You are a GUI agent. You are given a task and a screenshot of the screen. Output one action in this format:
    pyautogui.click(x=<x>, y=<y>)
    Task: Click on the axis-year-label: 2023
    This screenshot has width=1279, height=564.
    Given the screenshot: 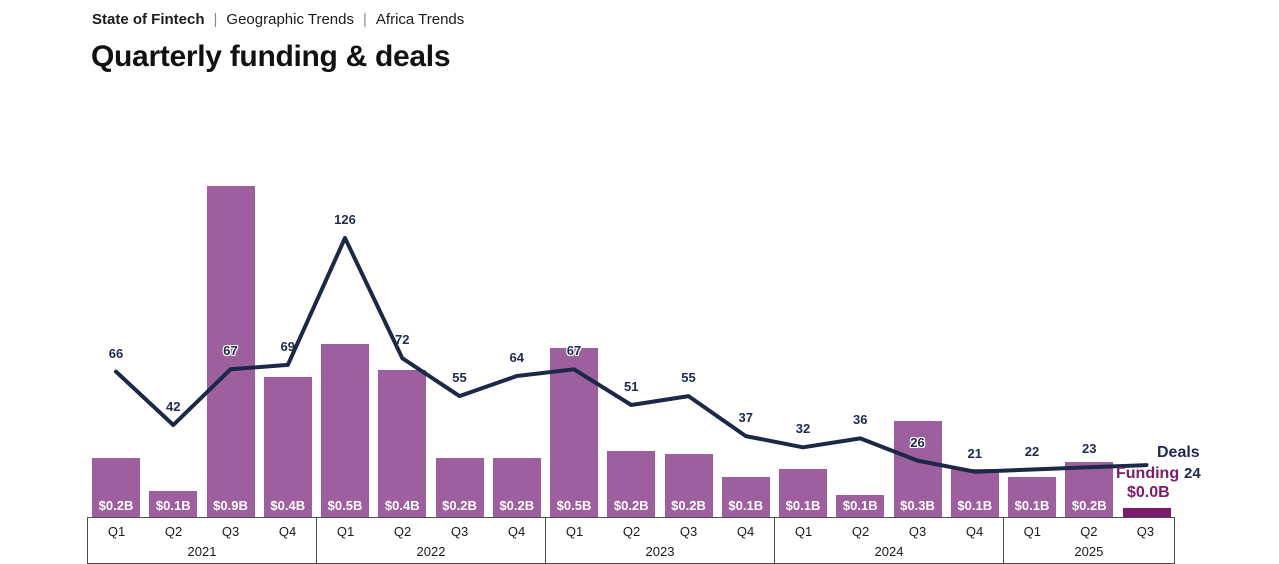 What is the action you would take?
    pyautogui.click(x=660, y=551)
    